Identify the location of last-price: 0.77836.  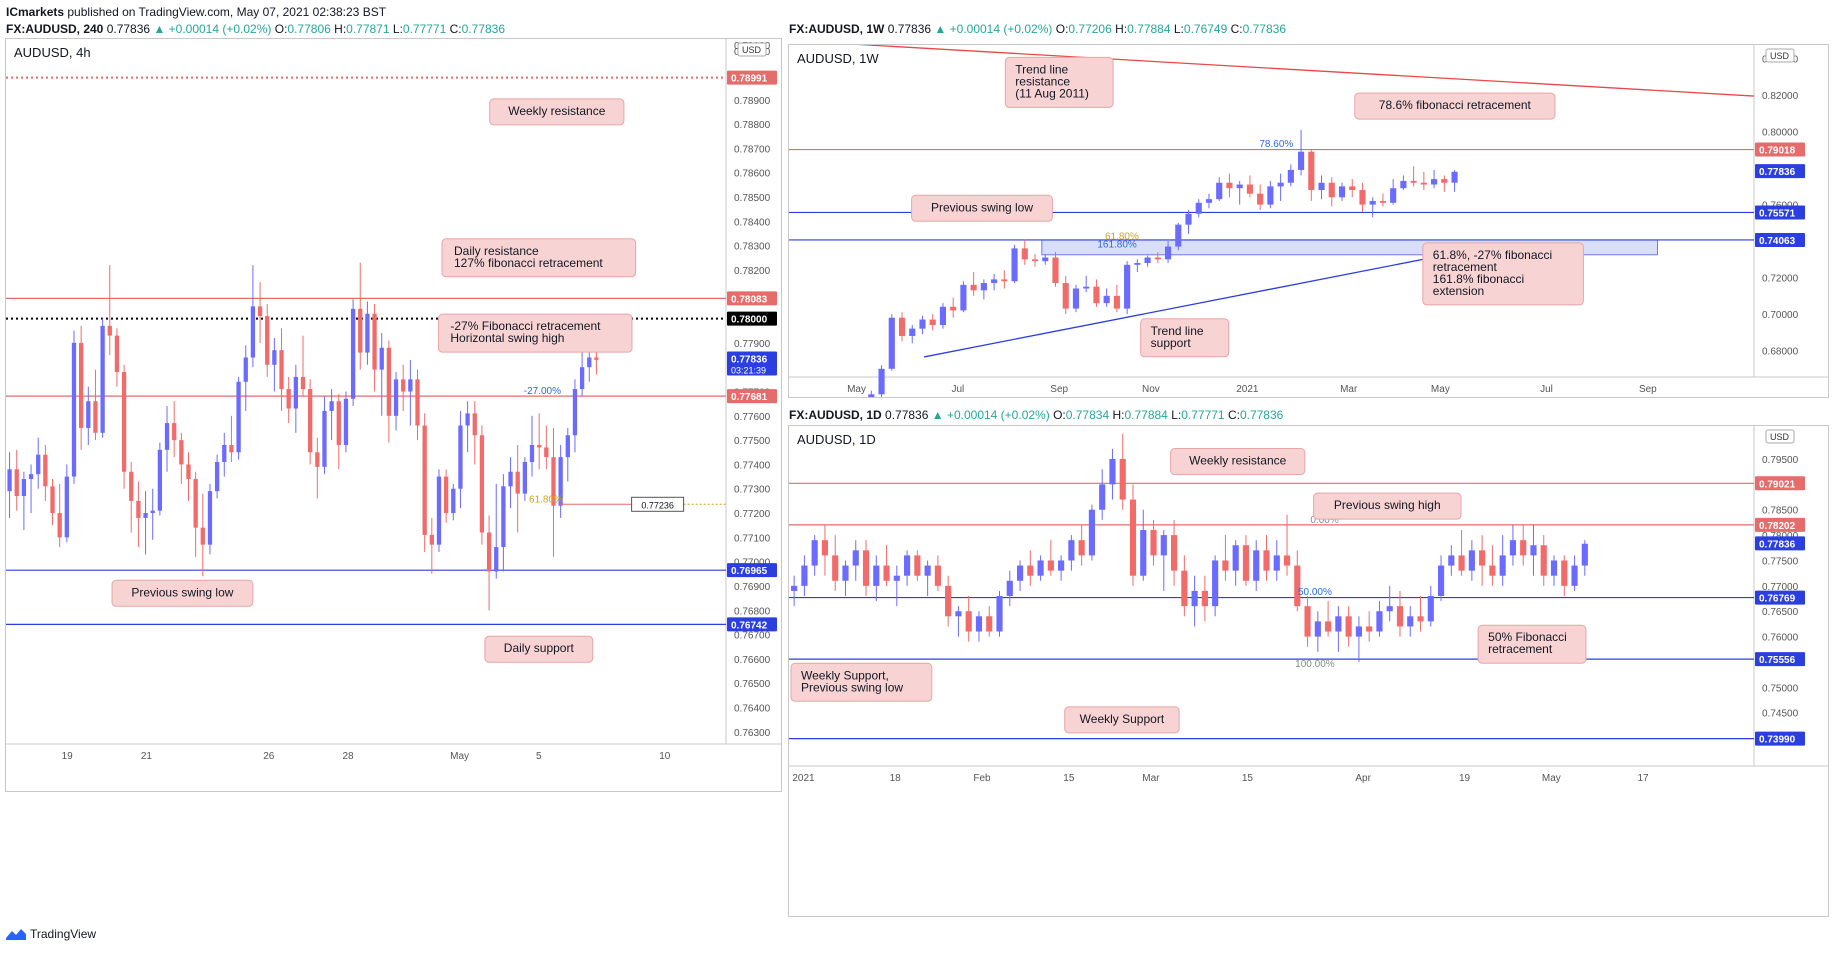
(907, 415).